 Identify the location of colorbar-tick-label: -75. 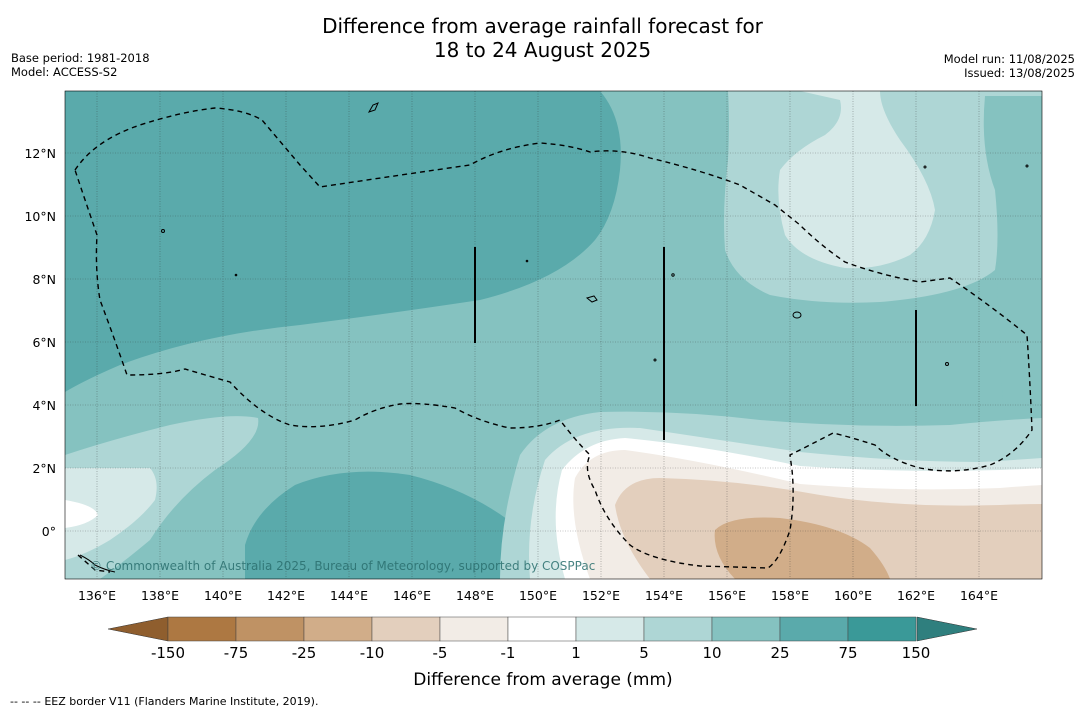
(236, 653).